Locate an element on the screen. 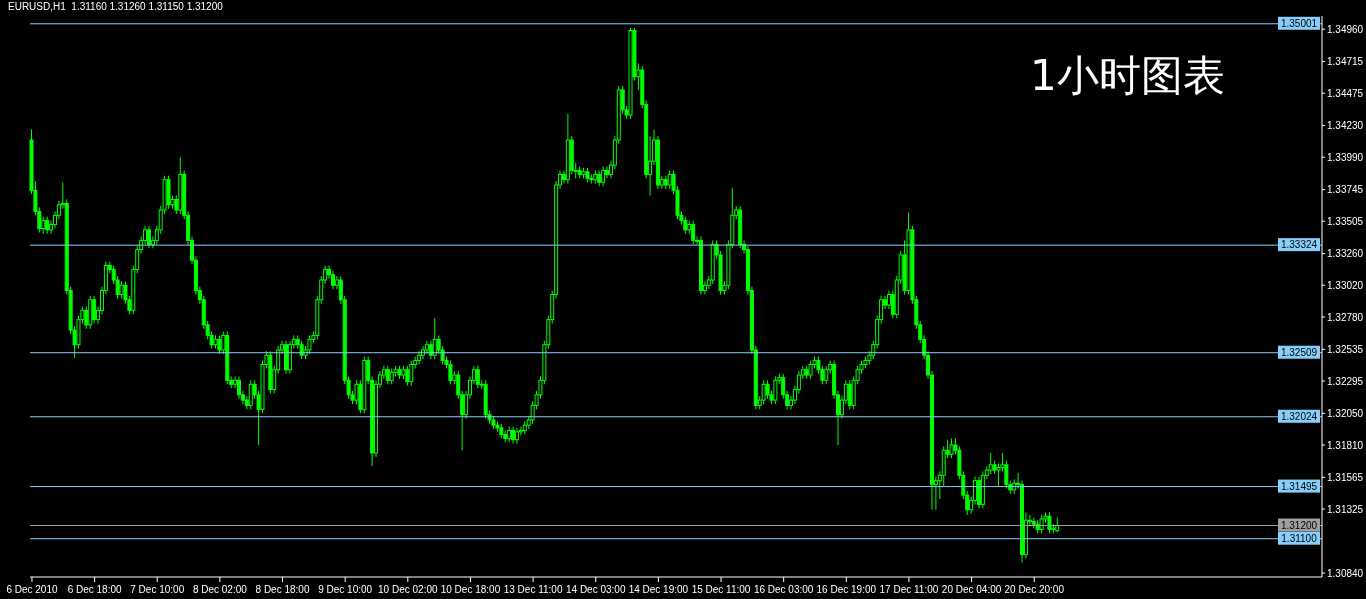 This screenshot has width=1366, height=599. x-tick-label: 6 Dec 2010 is located at coordinates (32, 589).